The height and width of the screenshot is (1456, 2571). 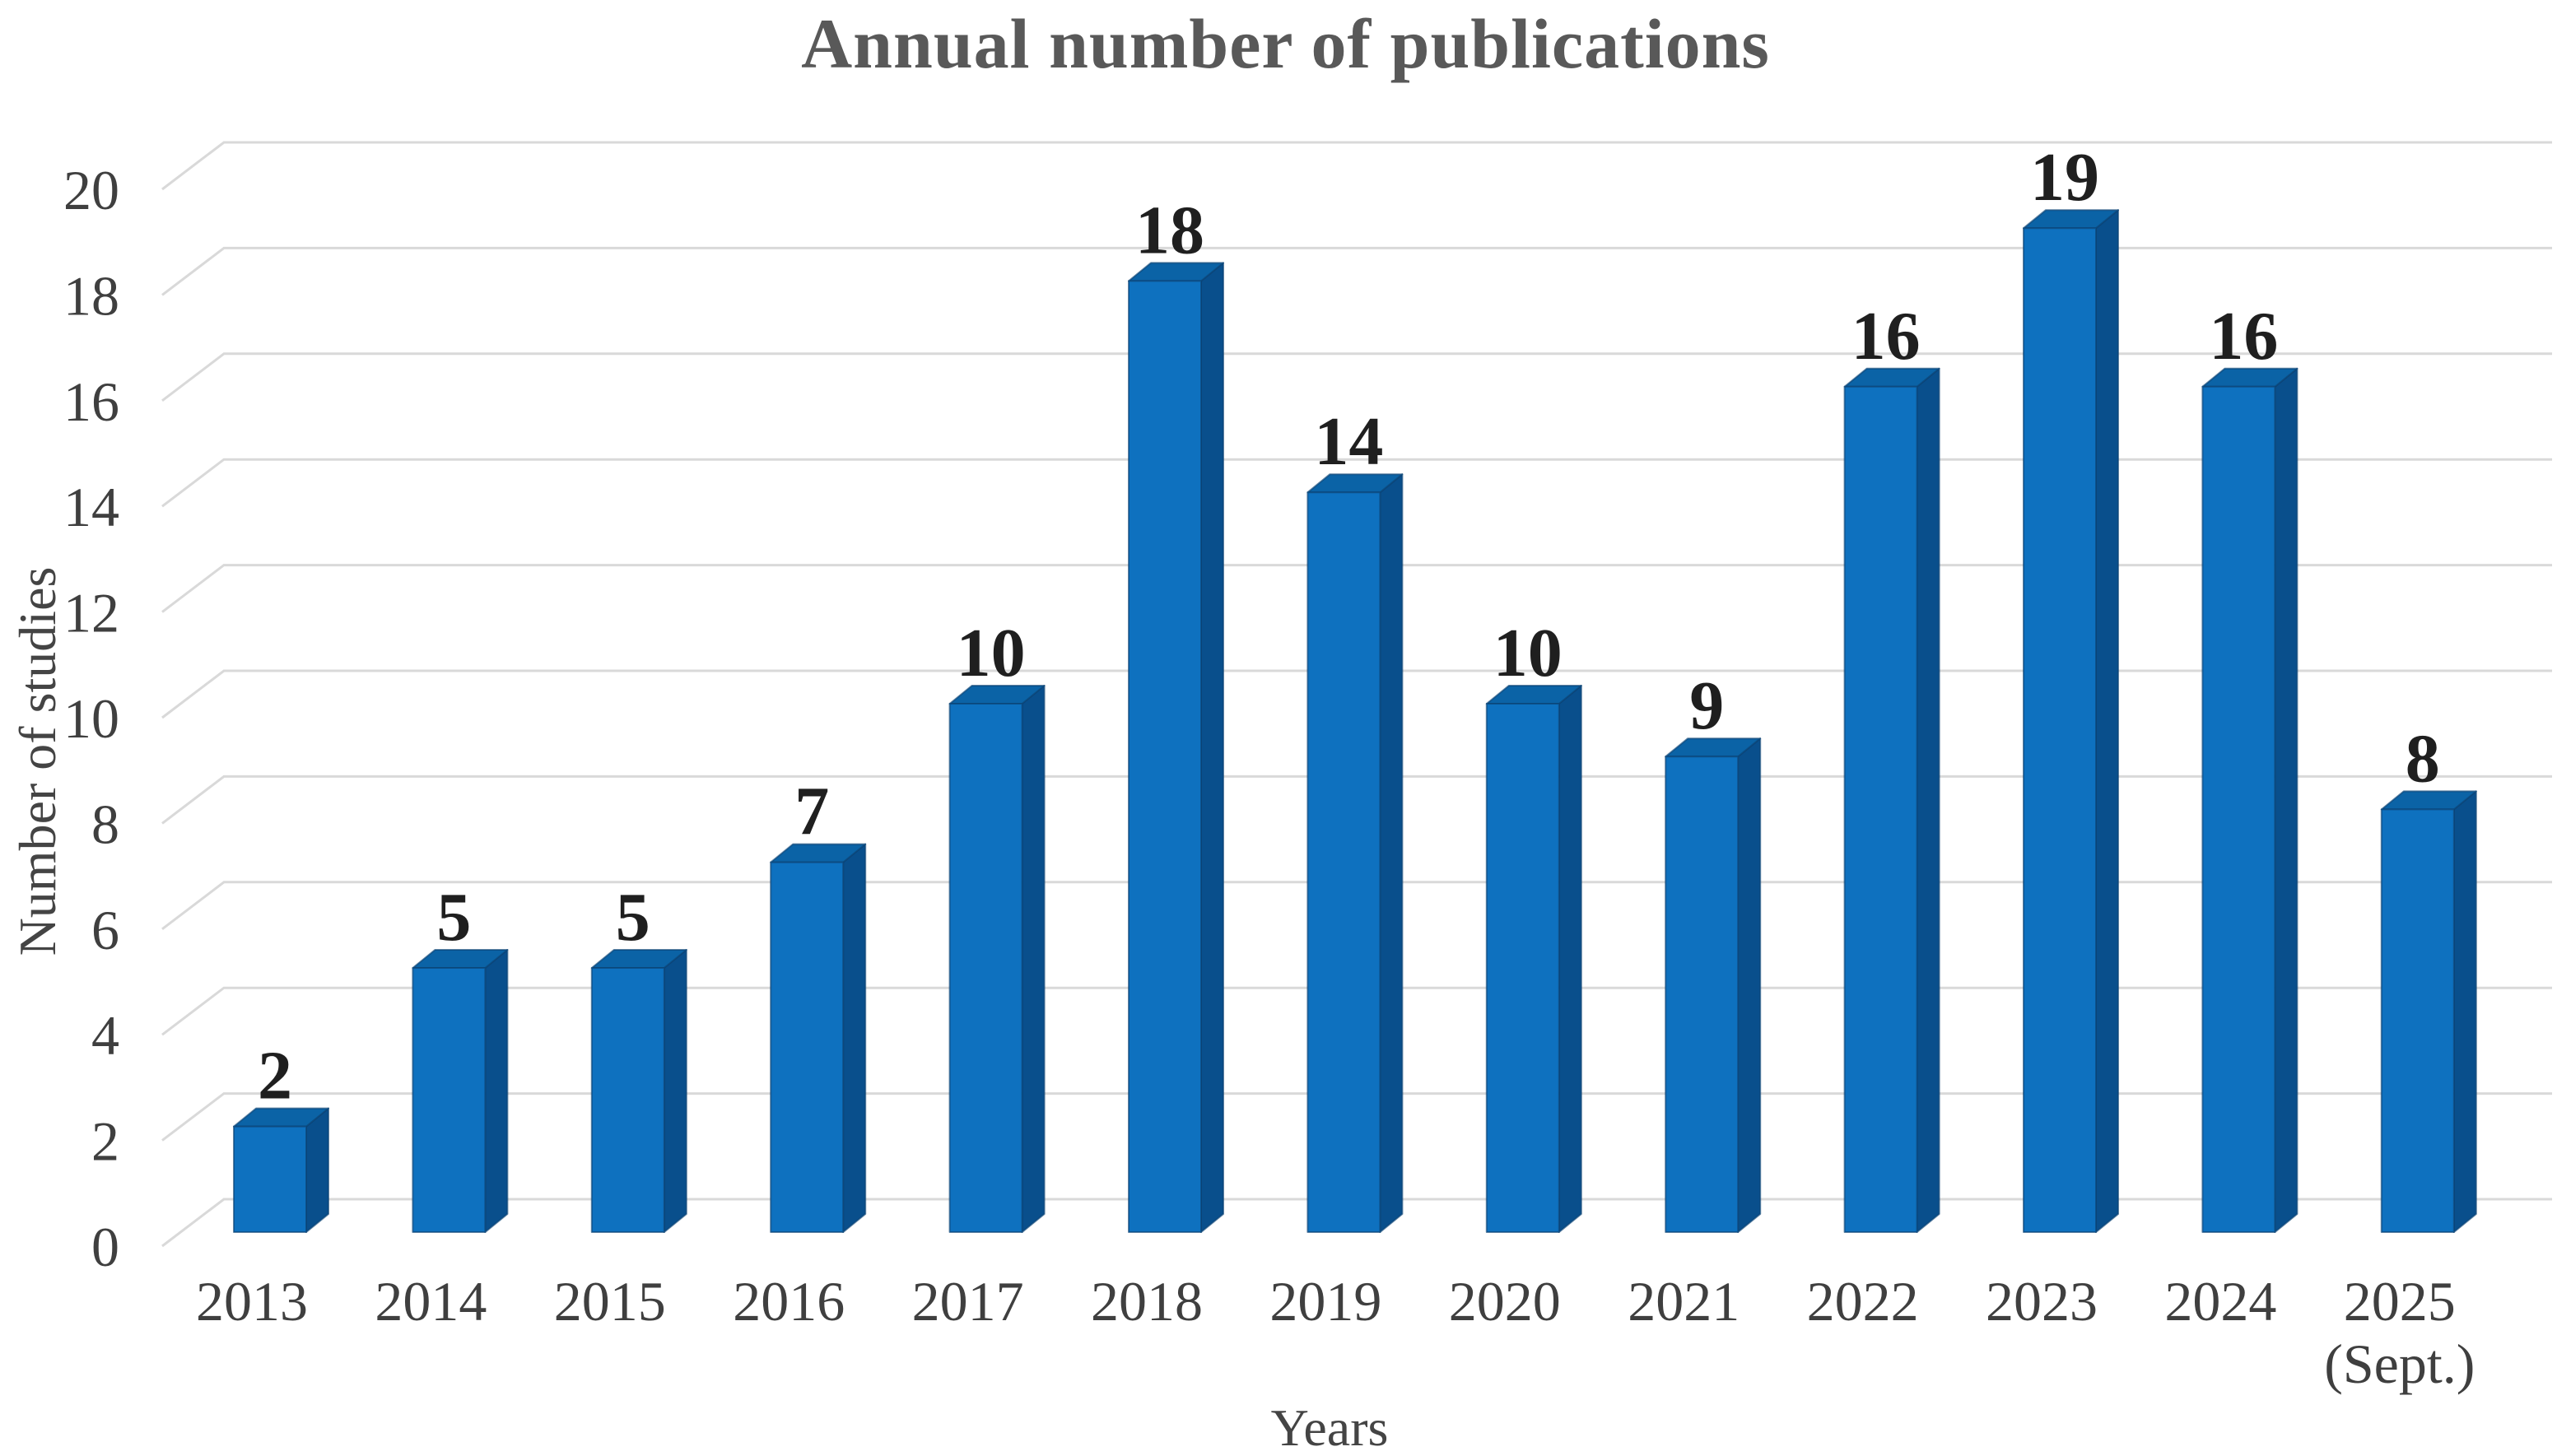 I want to click on y-tick-label: 2, so click(x=105, y=1141).